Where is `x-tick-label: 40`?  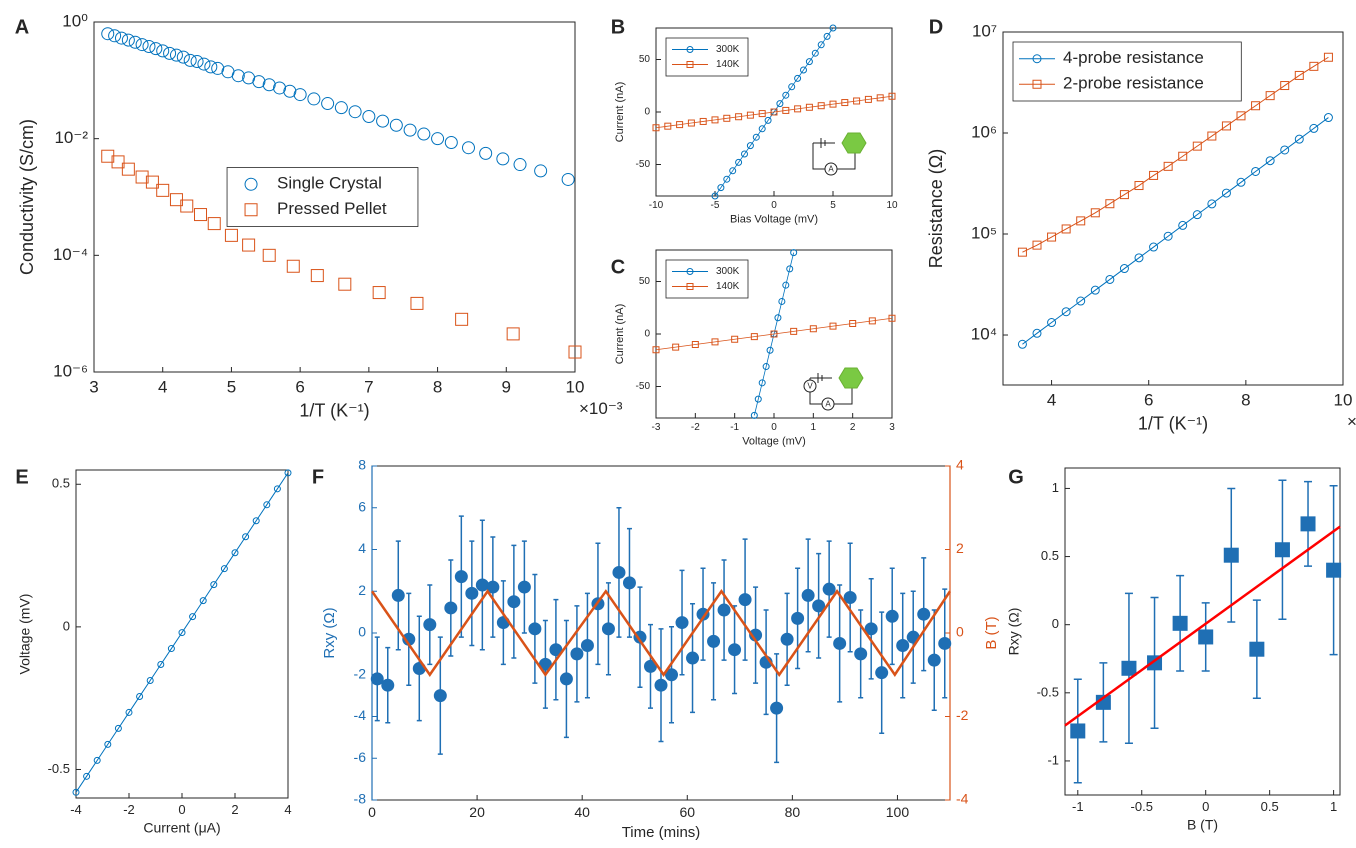
x-tick-label: 40 is located at coordinates (582, 812).